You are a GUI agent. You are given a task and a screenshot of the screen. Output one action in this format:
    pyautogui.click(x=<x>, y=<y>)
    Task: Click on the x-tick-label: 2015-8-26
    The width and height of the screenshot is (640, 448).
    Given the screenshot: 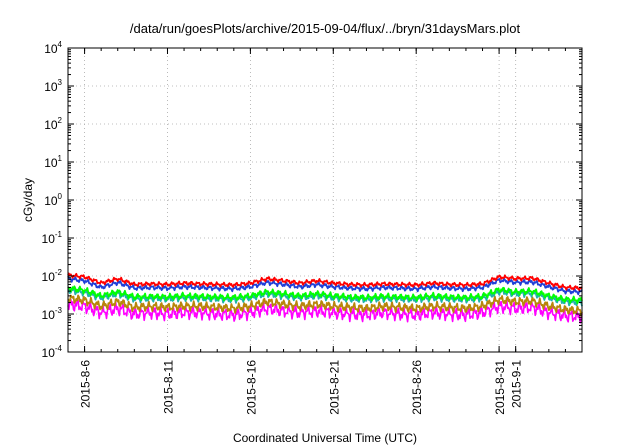 What is the action you would take?
    pyautogui.click(x=417, y=387)
    